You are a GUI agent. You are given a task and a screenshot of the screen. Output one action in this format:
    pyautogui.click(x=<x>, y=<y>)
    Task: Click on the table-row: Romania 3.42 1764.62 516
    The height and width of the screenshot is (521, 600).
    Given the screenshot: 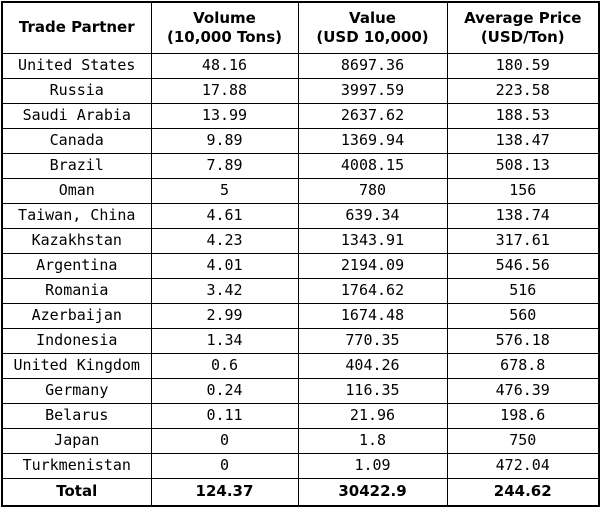 What is the action you would take?
    pyautogui.click(x=300, y=290)
    